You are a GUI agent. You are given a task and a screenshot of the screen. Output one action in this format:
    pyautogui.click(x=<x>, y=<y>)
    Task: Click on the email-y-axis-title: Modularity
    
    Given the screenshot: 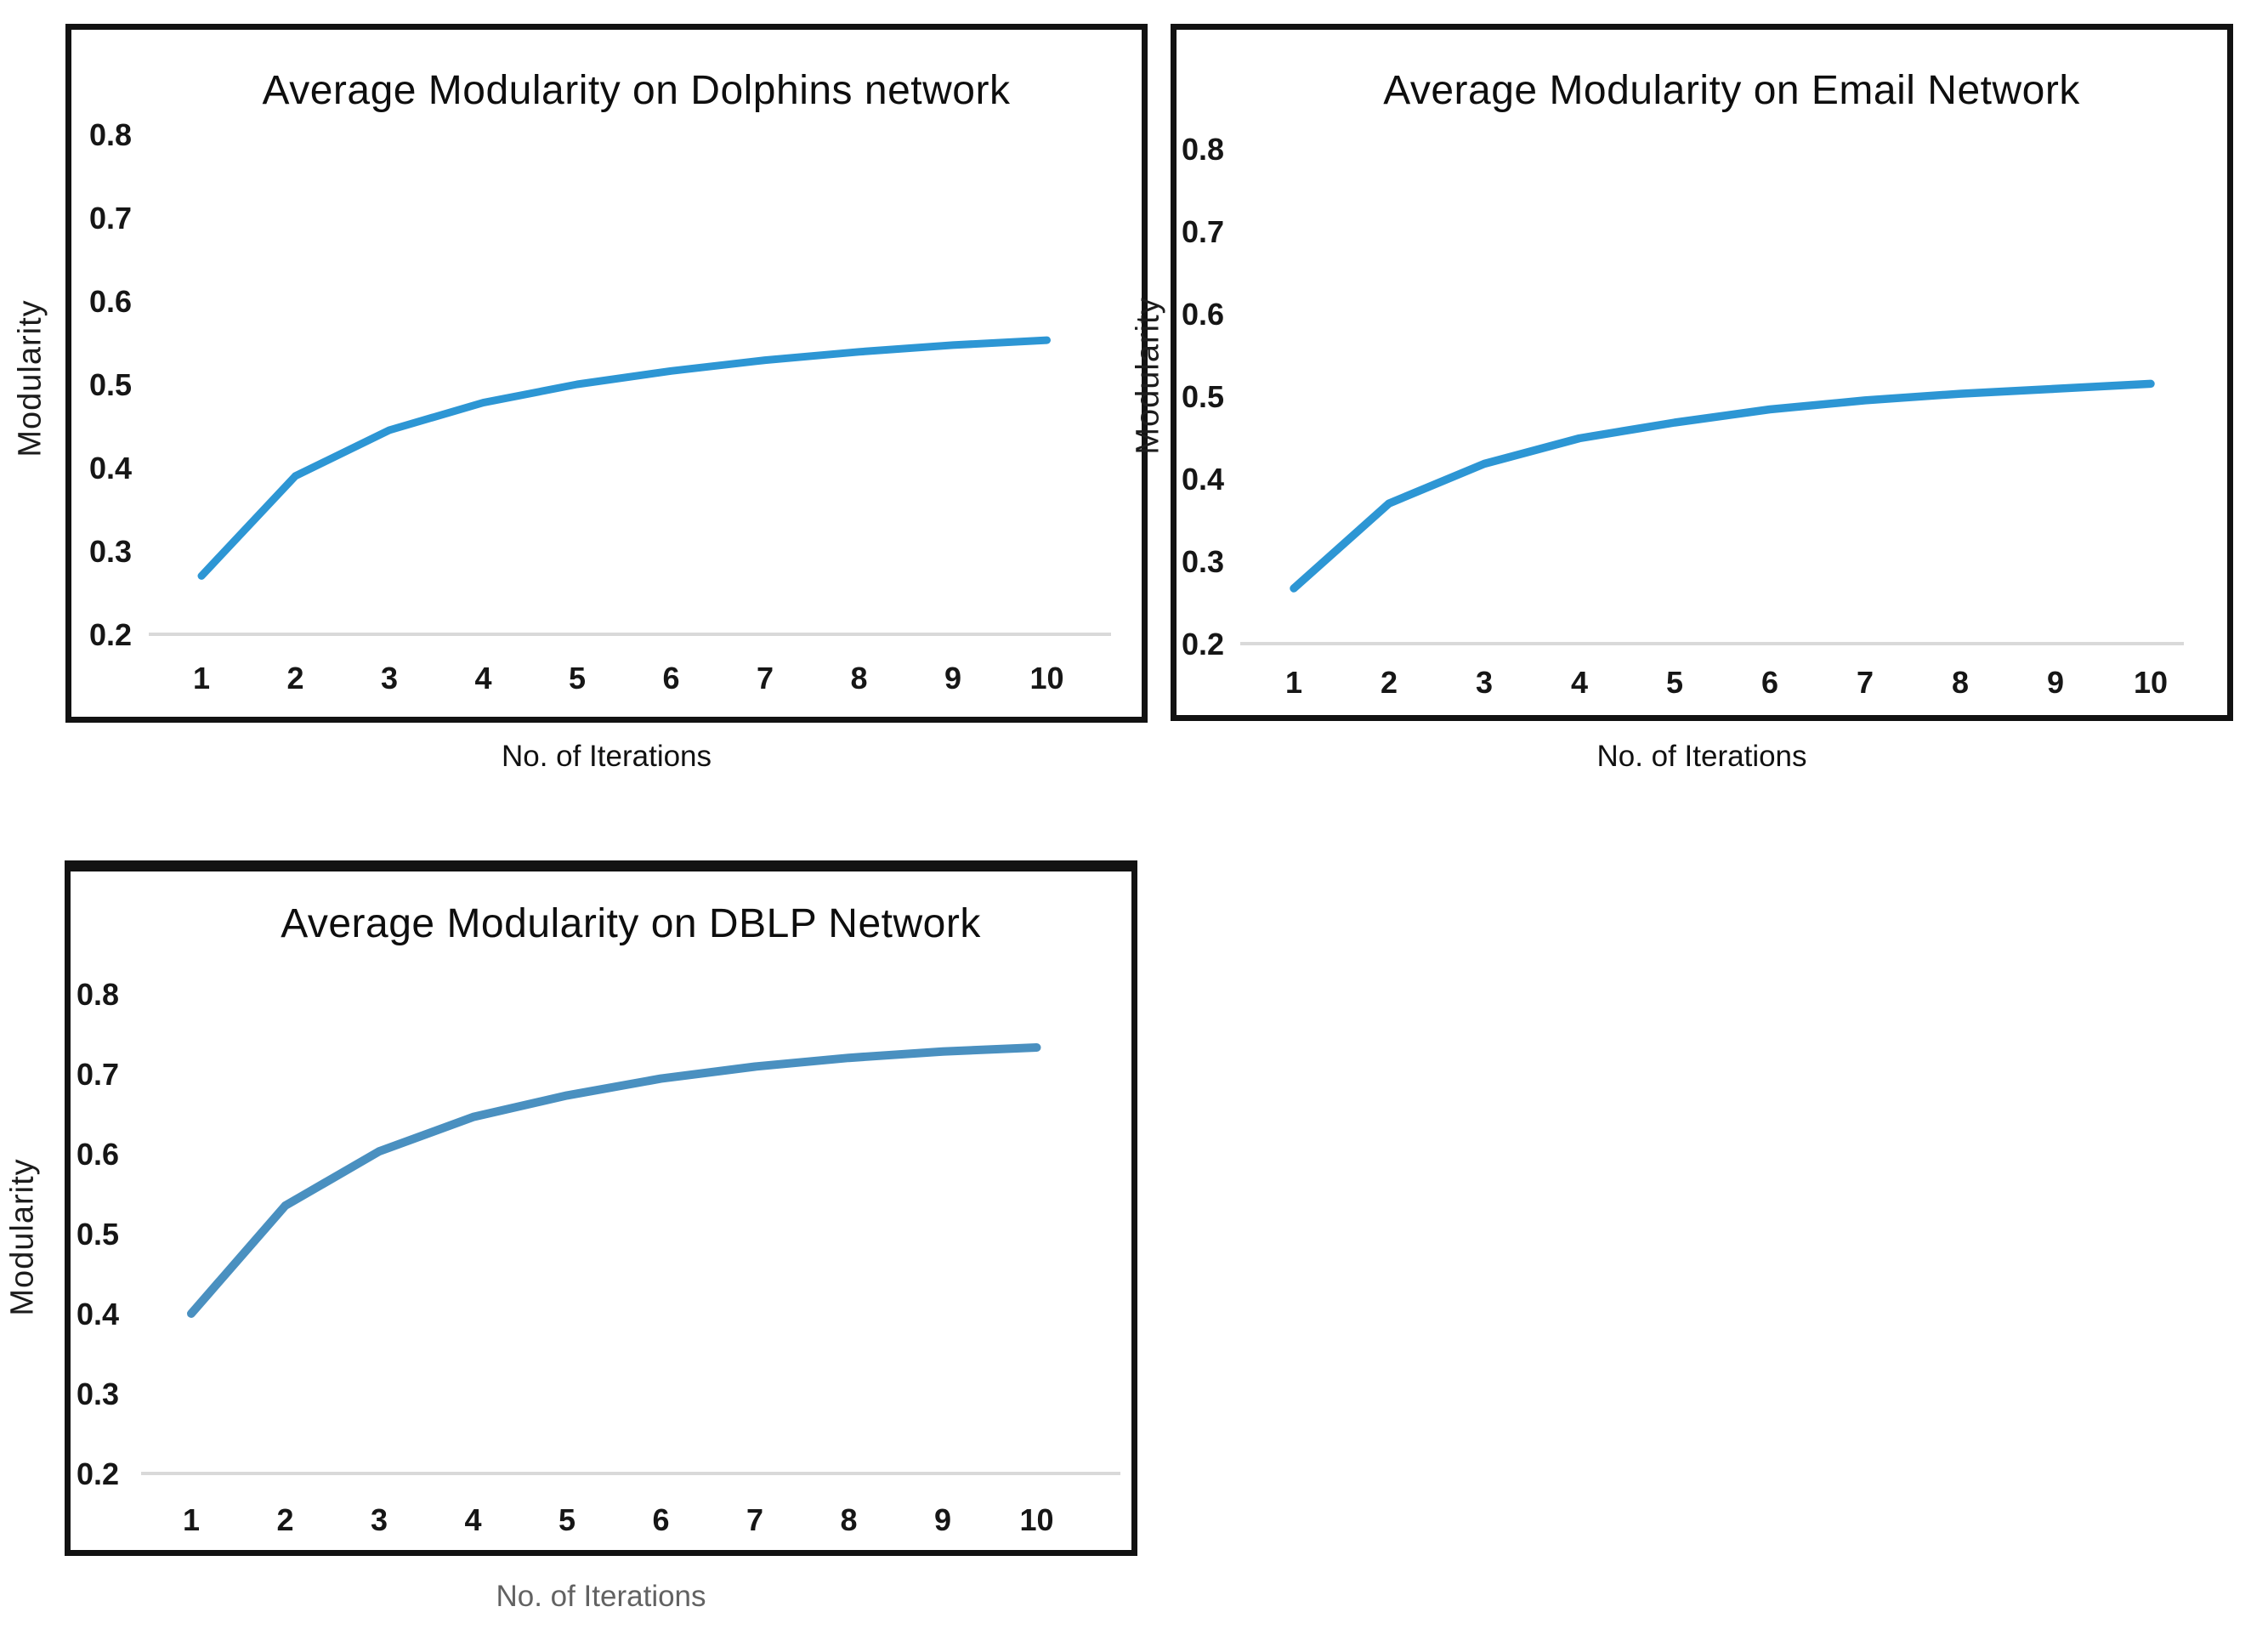 What is the action you would take?
    pyautogui.click(x=1148, y=376)
    